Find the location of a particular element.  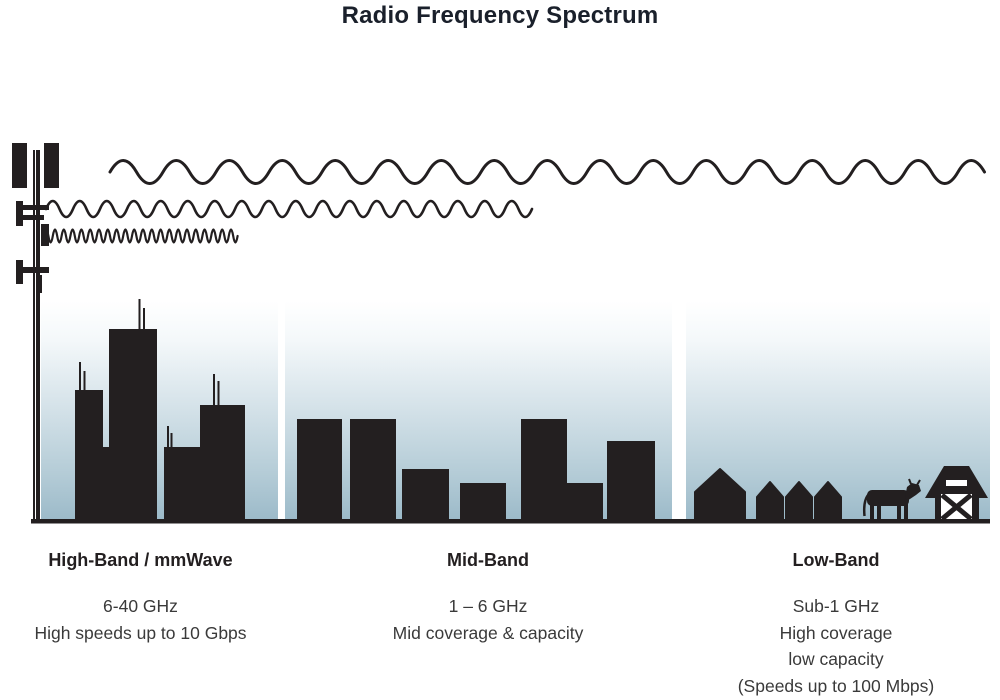

cow-icon is located at coordinates (891, 499).